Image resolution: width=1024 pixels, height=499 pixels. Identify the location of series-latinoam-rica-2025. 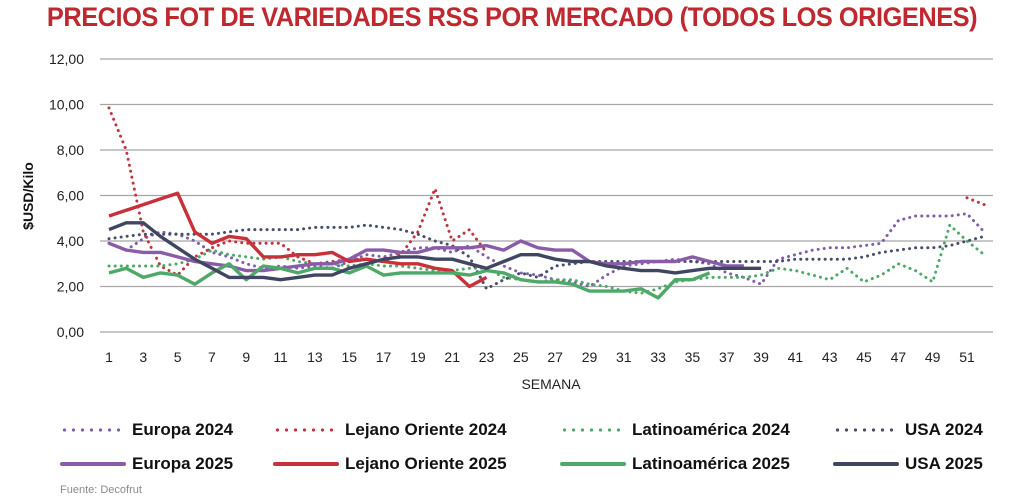
(409, 281).